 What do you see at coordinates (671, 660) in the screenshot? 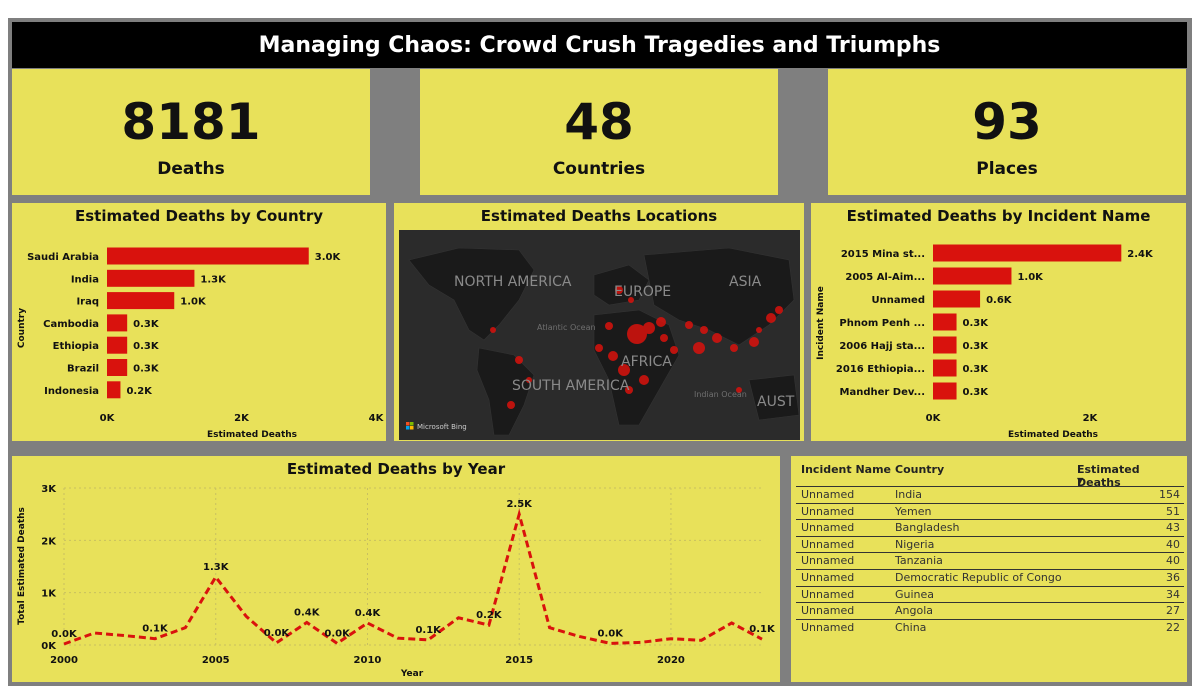
I see `x-tick-label: 2020` at bounding box center [671, 660].